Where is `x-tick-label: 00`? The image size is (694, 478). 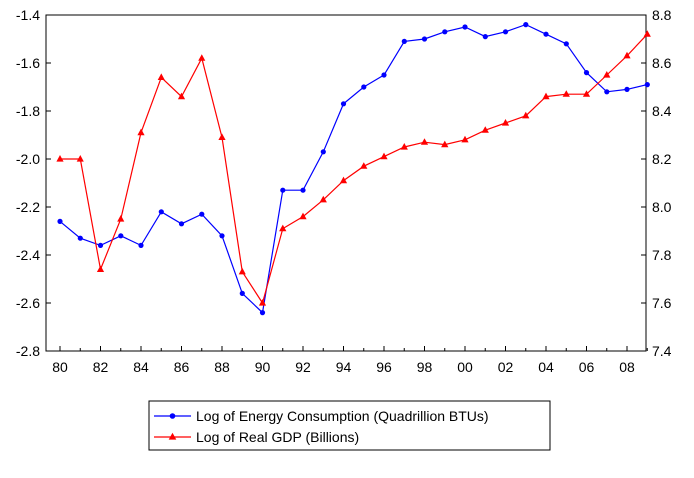
x-tick-label: 00 is located at coordinates (465, 367).